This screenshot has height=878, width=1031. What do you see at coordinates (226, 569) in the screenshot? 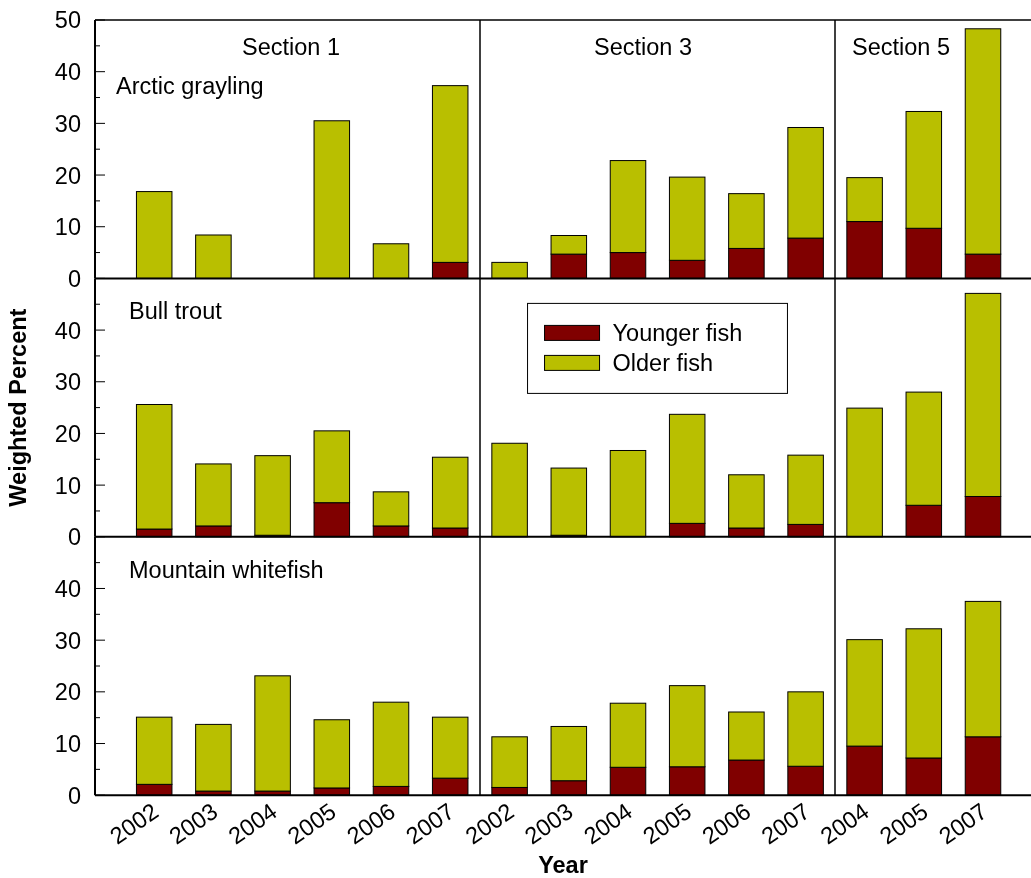
I see `text: Mountain whitefish` at bounding box center [226, 569].